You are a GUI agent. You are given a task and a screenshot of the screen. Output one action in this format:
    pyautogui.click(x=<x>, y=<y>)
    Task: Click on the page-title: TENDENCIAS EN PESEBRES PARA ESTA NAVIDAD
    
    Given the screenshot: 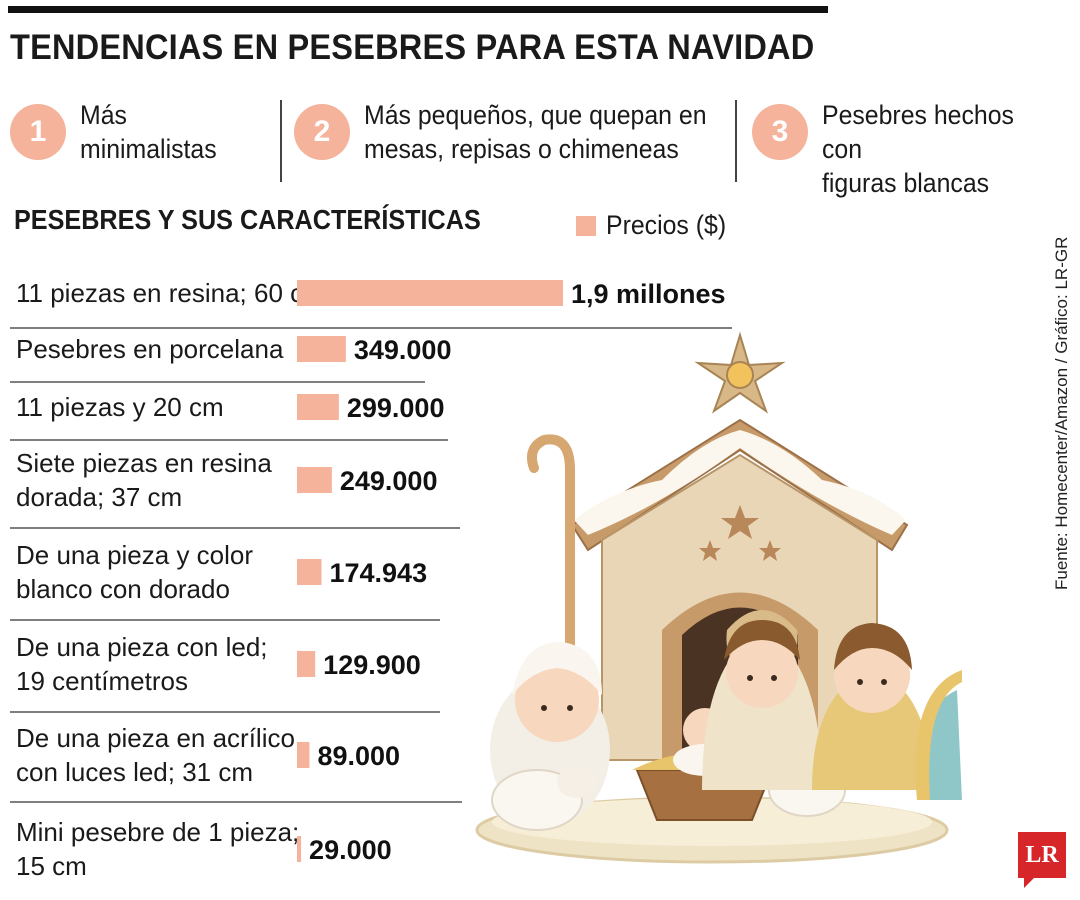 What is the action you would take?
    pyautogui.click(x=412, y=47)
    